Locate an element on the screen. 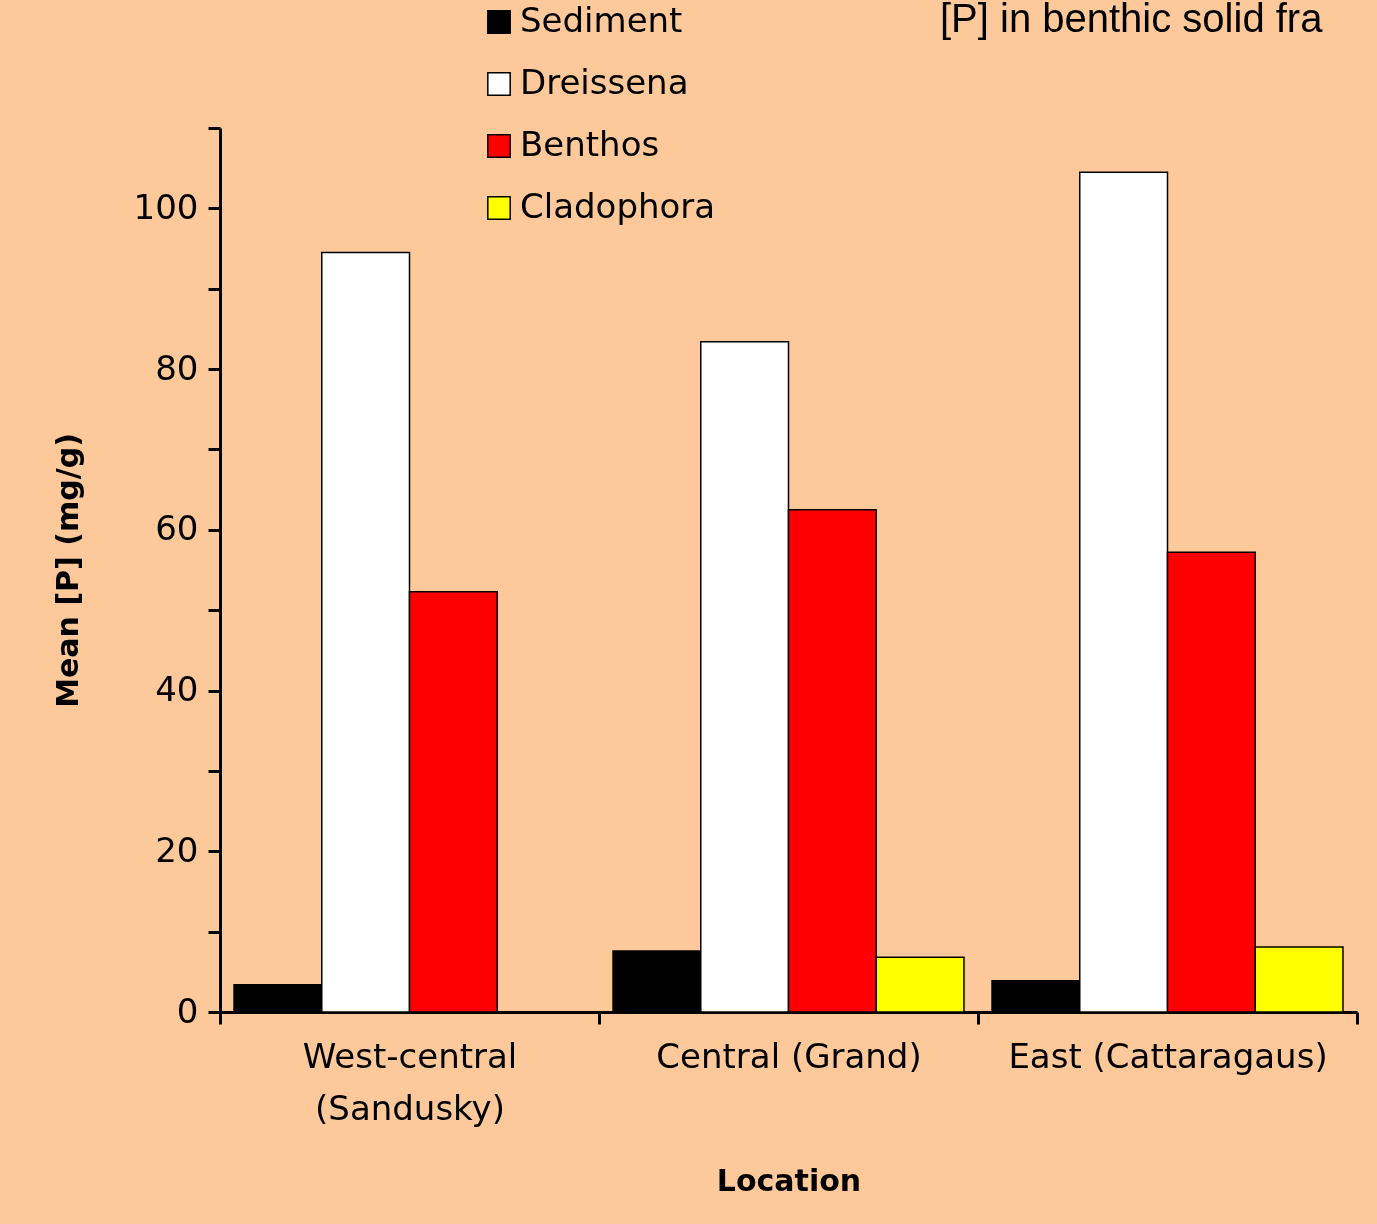 The image size is (1377, 1224). x-tick-label: East (Cattaragaus) is located at coordinates (1168, 1055).